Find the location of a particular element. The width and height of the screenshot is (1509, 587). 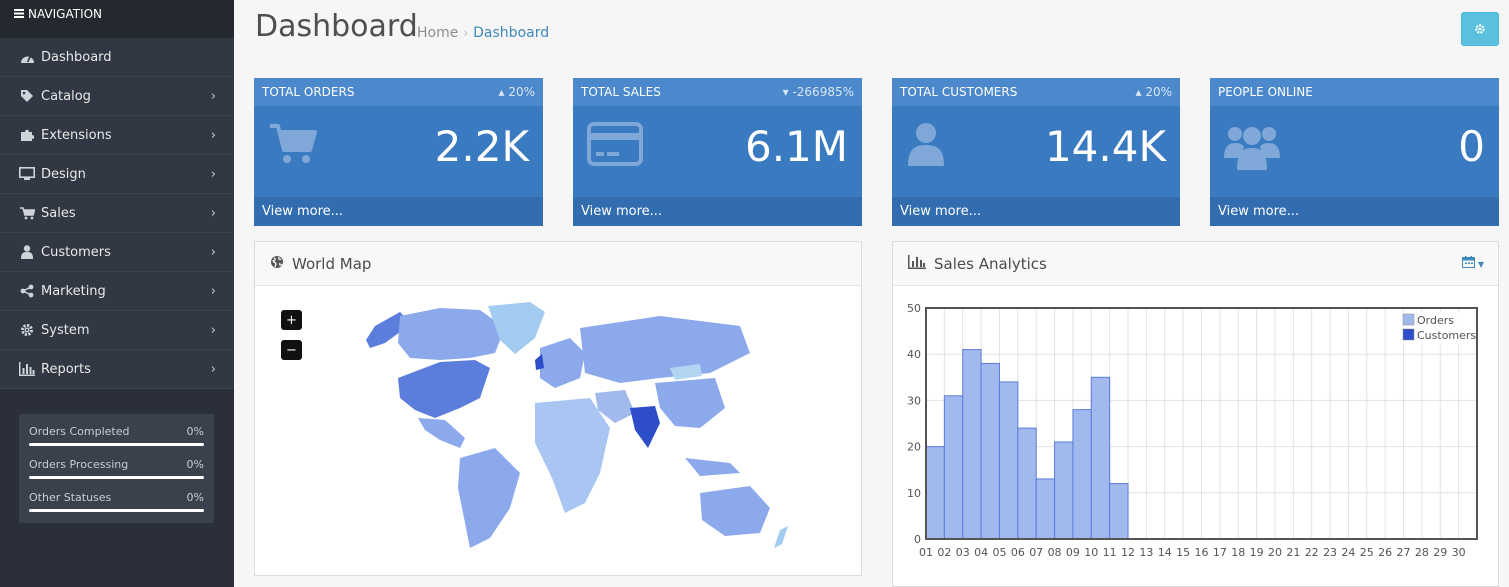

tile-body: 0 is located at coordinates (1354, 151).